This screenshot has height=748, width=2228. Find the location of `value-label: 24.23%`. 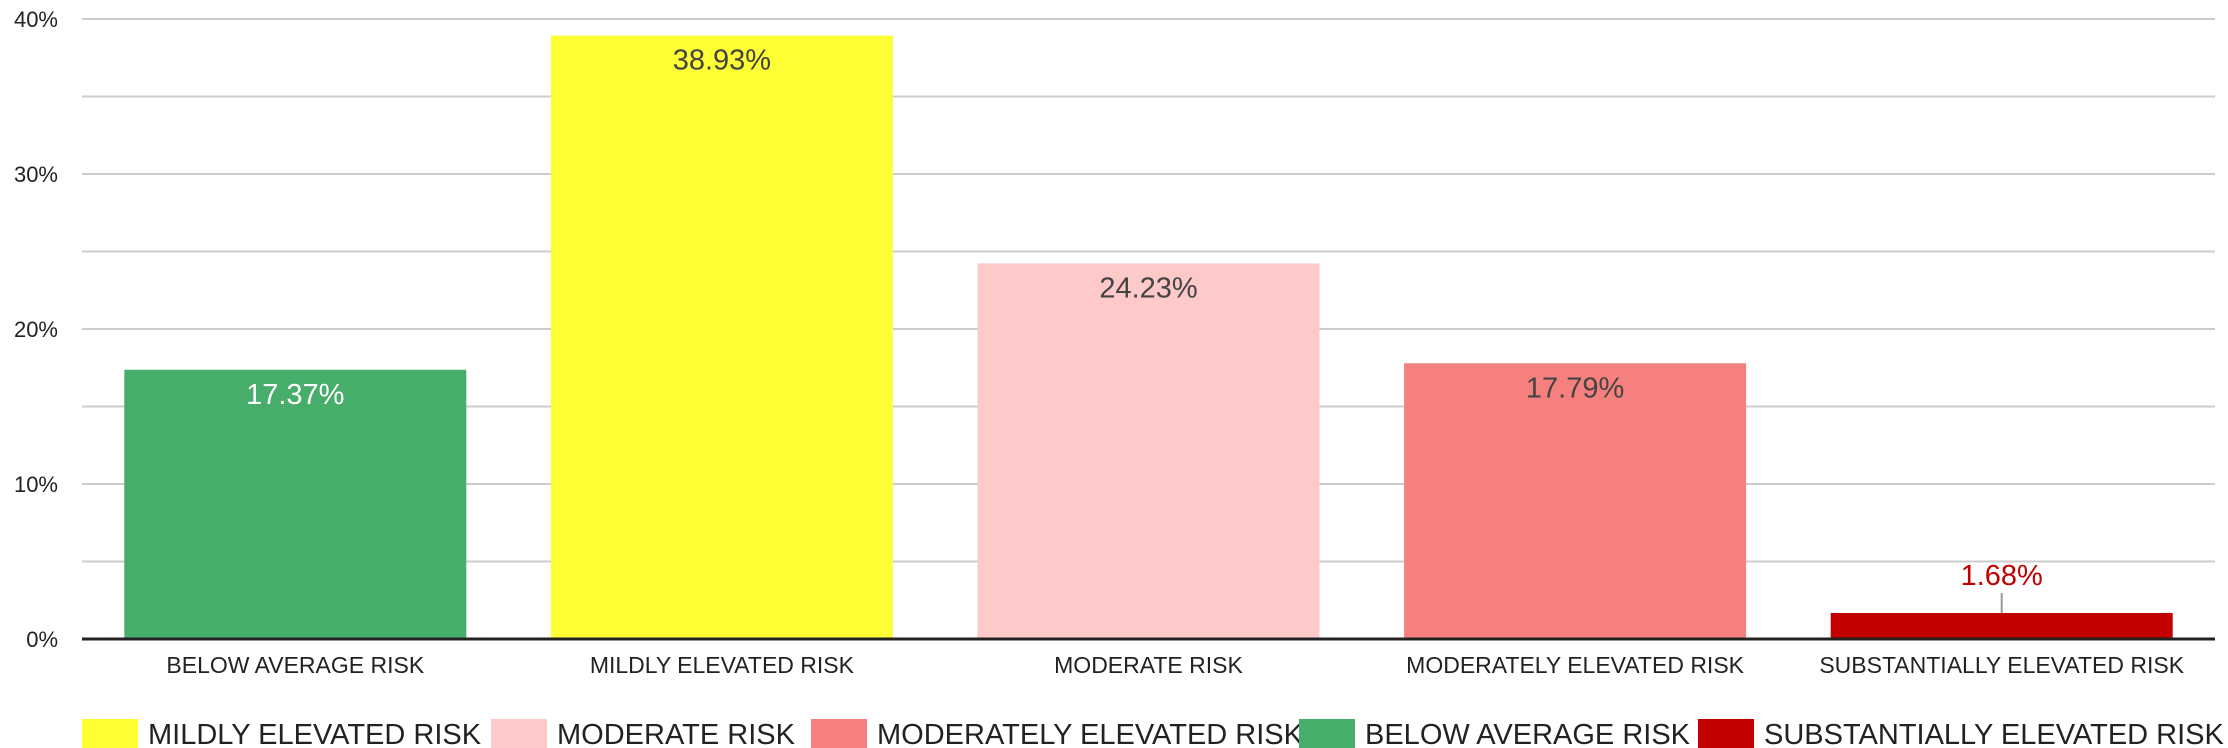

value-label: 24.23% is located at coordinates (1148, 288).